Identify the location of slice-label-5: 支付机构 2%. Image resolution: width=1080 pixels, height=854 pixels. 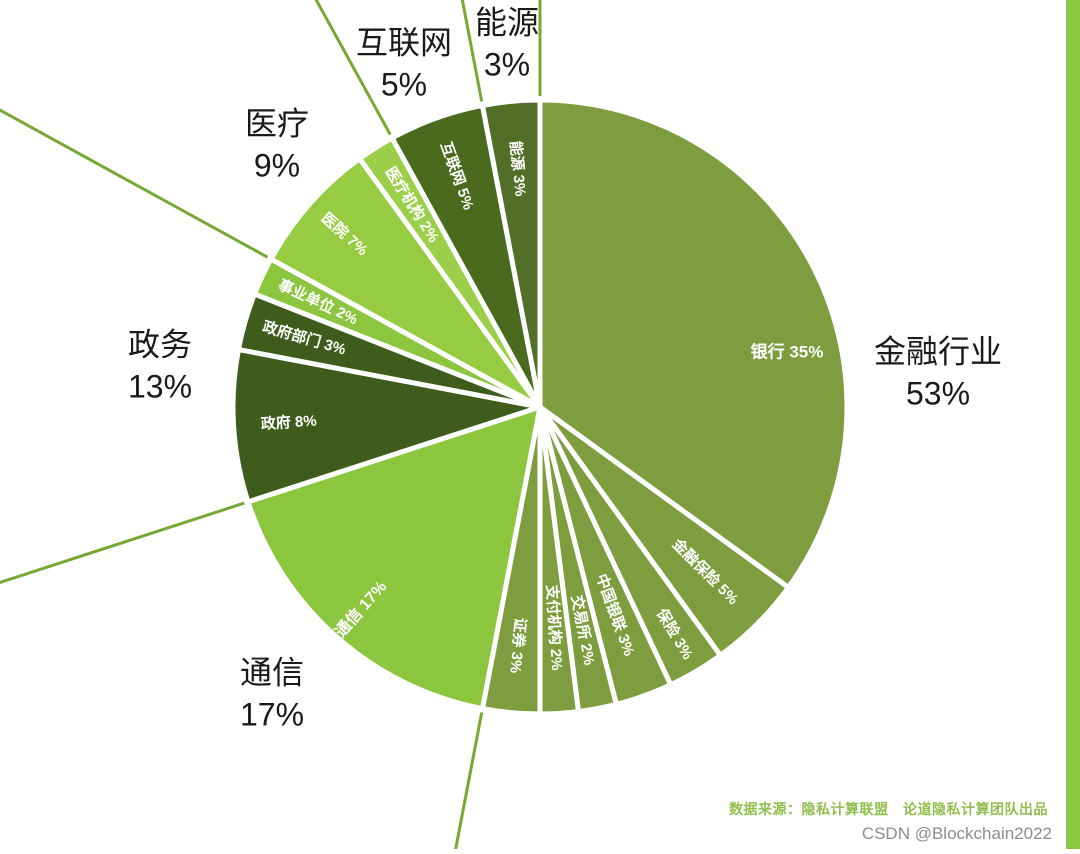
(554, 627).